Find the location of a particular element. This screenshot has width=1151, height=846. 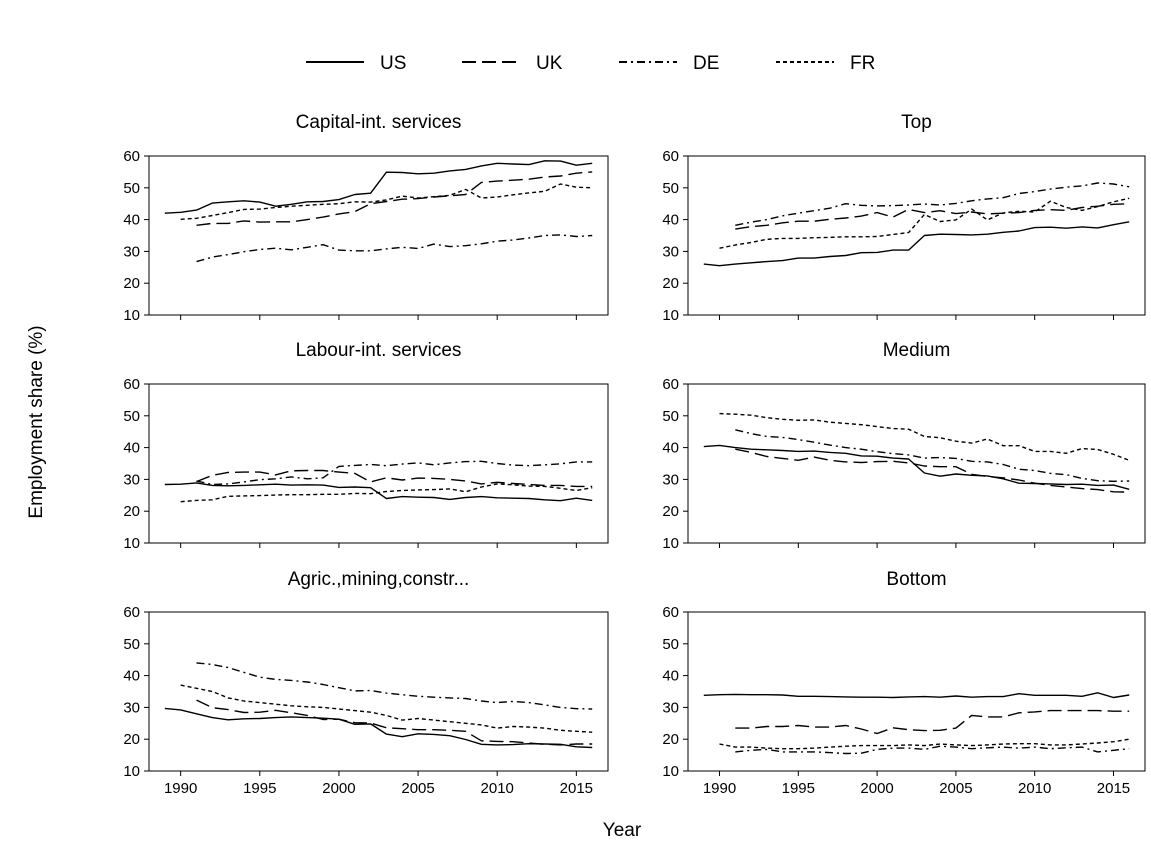

panel-title: Top is located at coordinates (916, 122).